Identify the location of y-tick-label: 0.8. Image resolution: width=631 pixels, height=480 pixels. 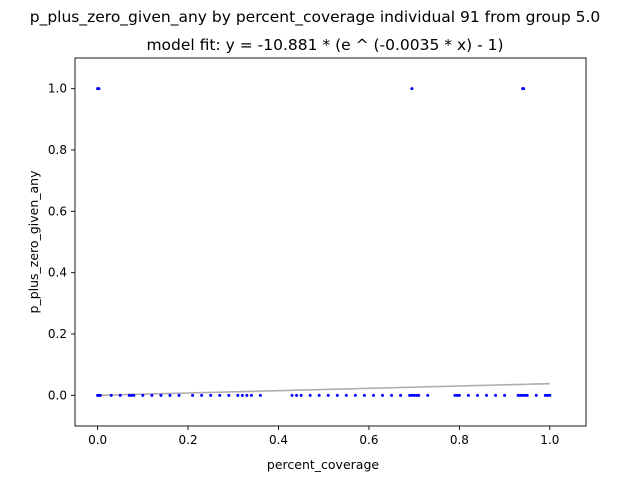
(57, 150).